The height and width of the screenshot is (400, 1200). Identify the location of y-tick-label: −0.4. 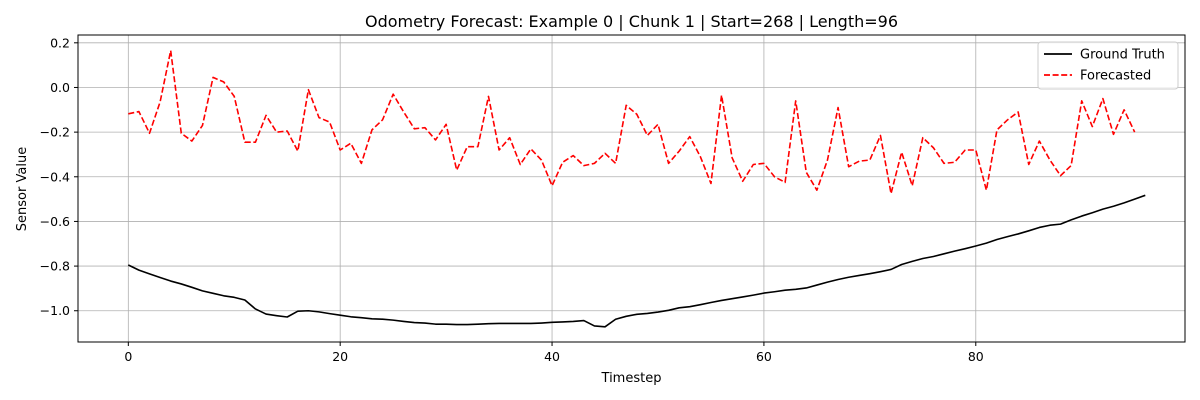
(55, 176).